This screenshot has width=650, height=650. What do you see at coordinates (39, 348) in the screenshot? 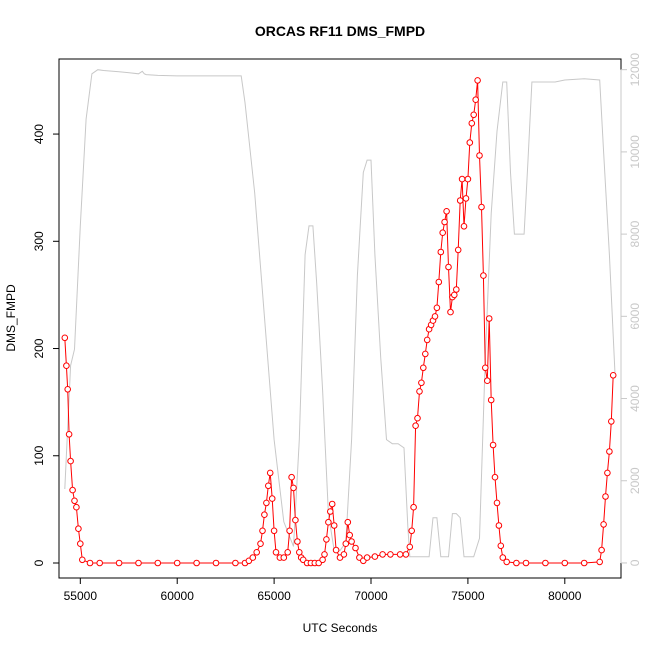
I see `y-tick-label: 200` at bounding box center [39, 348].